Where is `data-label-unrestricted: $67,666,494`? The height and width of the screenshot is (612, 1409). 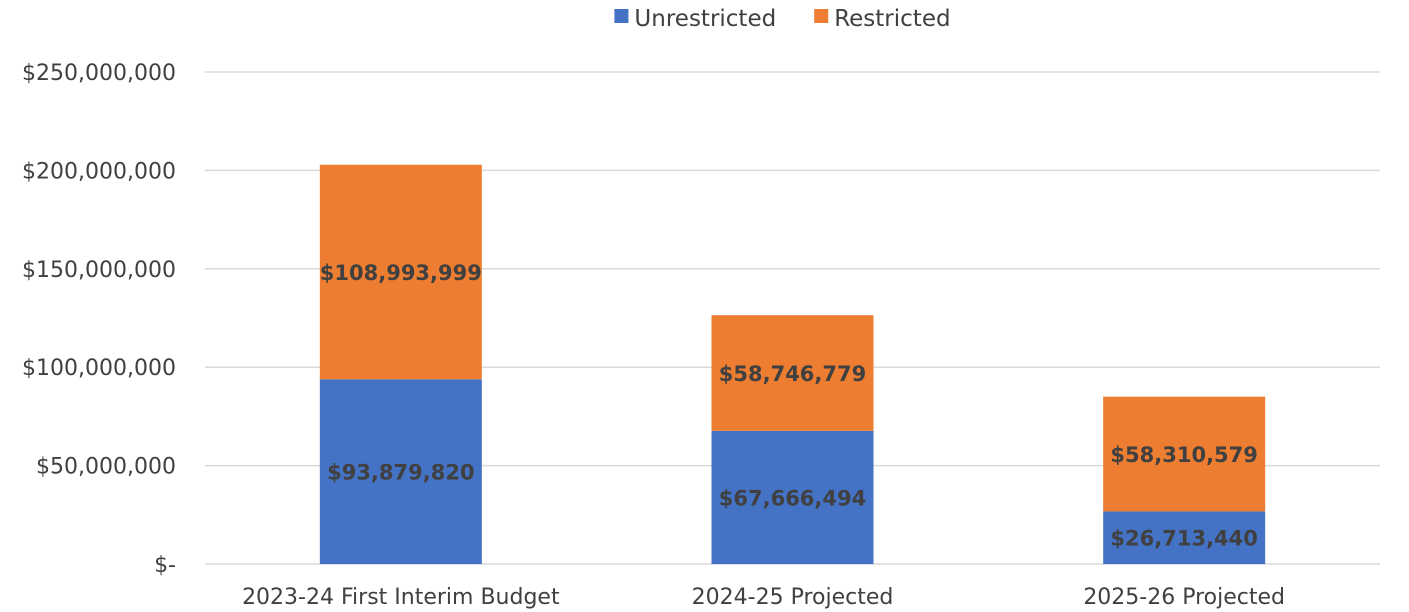
data-label-unrestricted: $67,666,494 is located at coordinates (792, 498).